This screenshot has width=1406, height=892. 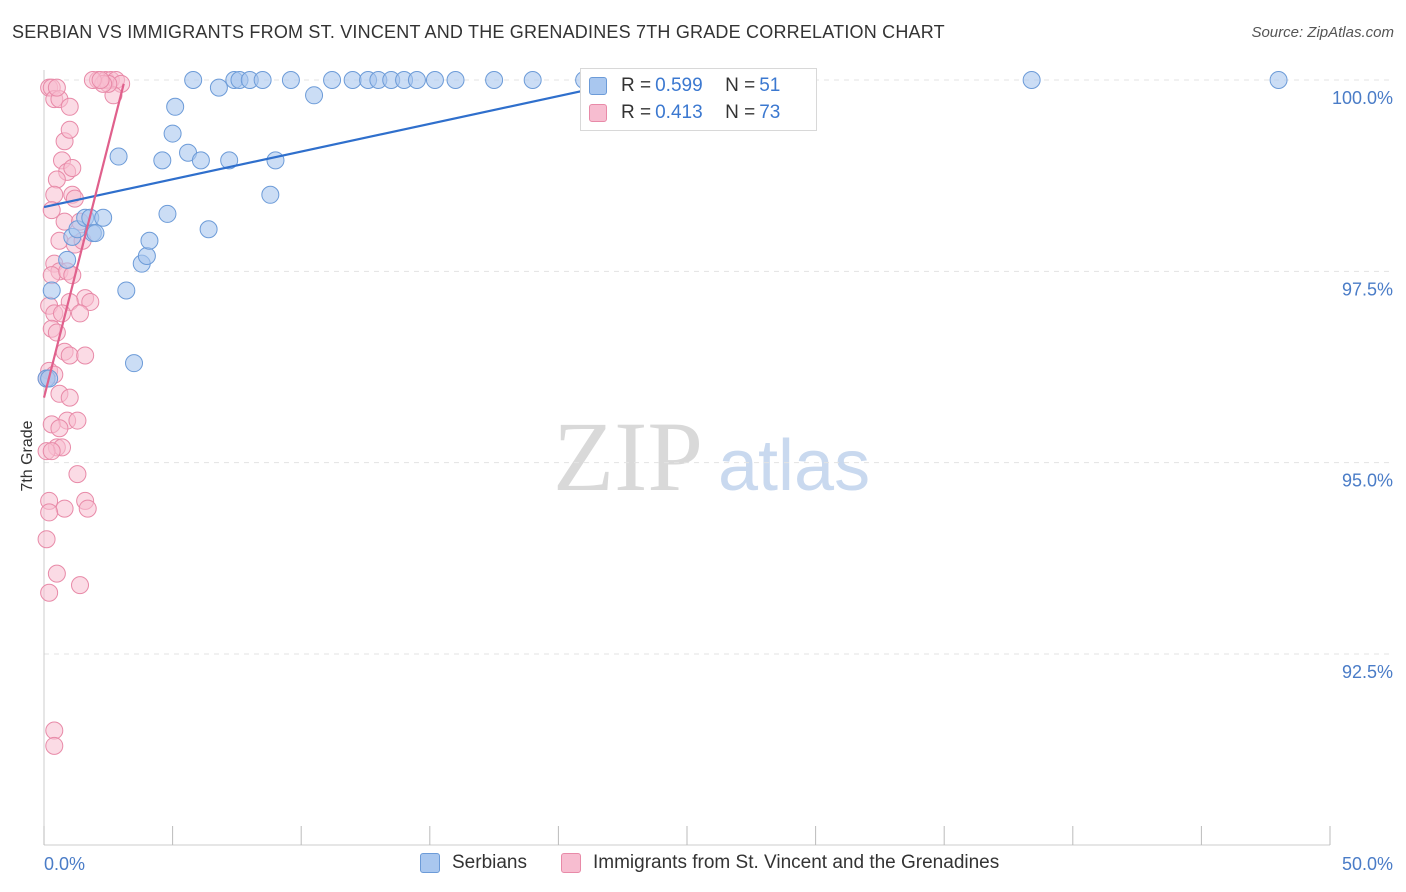 What do you see at coordinates (770, 112) in the screenshot?
I see `legend-n-value: 73` at bounding box center [770, 112].